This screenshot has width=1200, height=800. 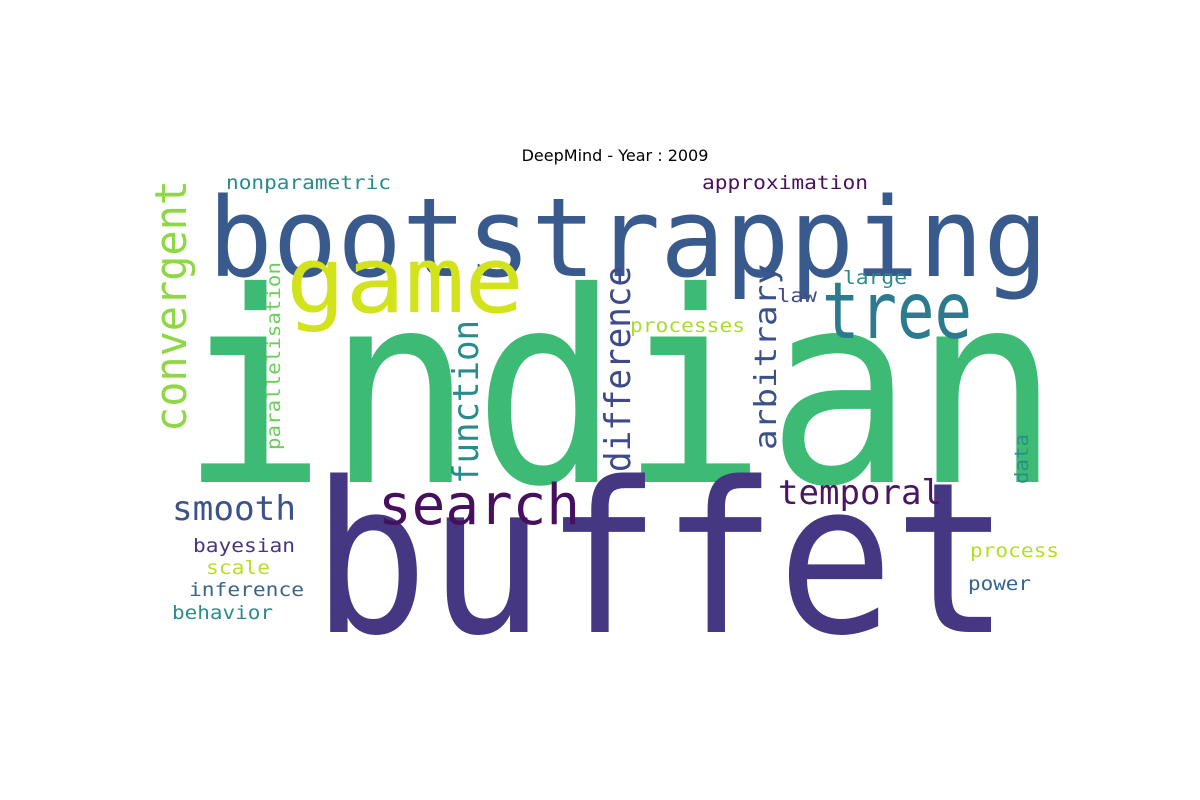 What do you see at coordinates (1022, 459) in the screenshot?
I see `word-data: data` at bounding box center [1022, 459].